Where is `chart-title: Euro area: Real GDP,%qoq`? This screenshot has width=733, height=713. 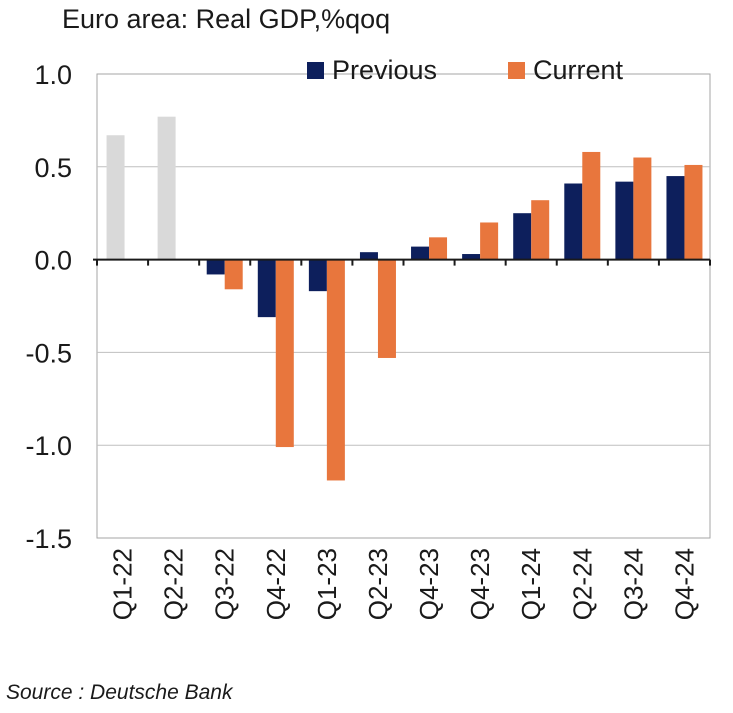 chart-title: Euro area: Real GDP,%qoq is located at coordinates (226, 19).